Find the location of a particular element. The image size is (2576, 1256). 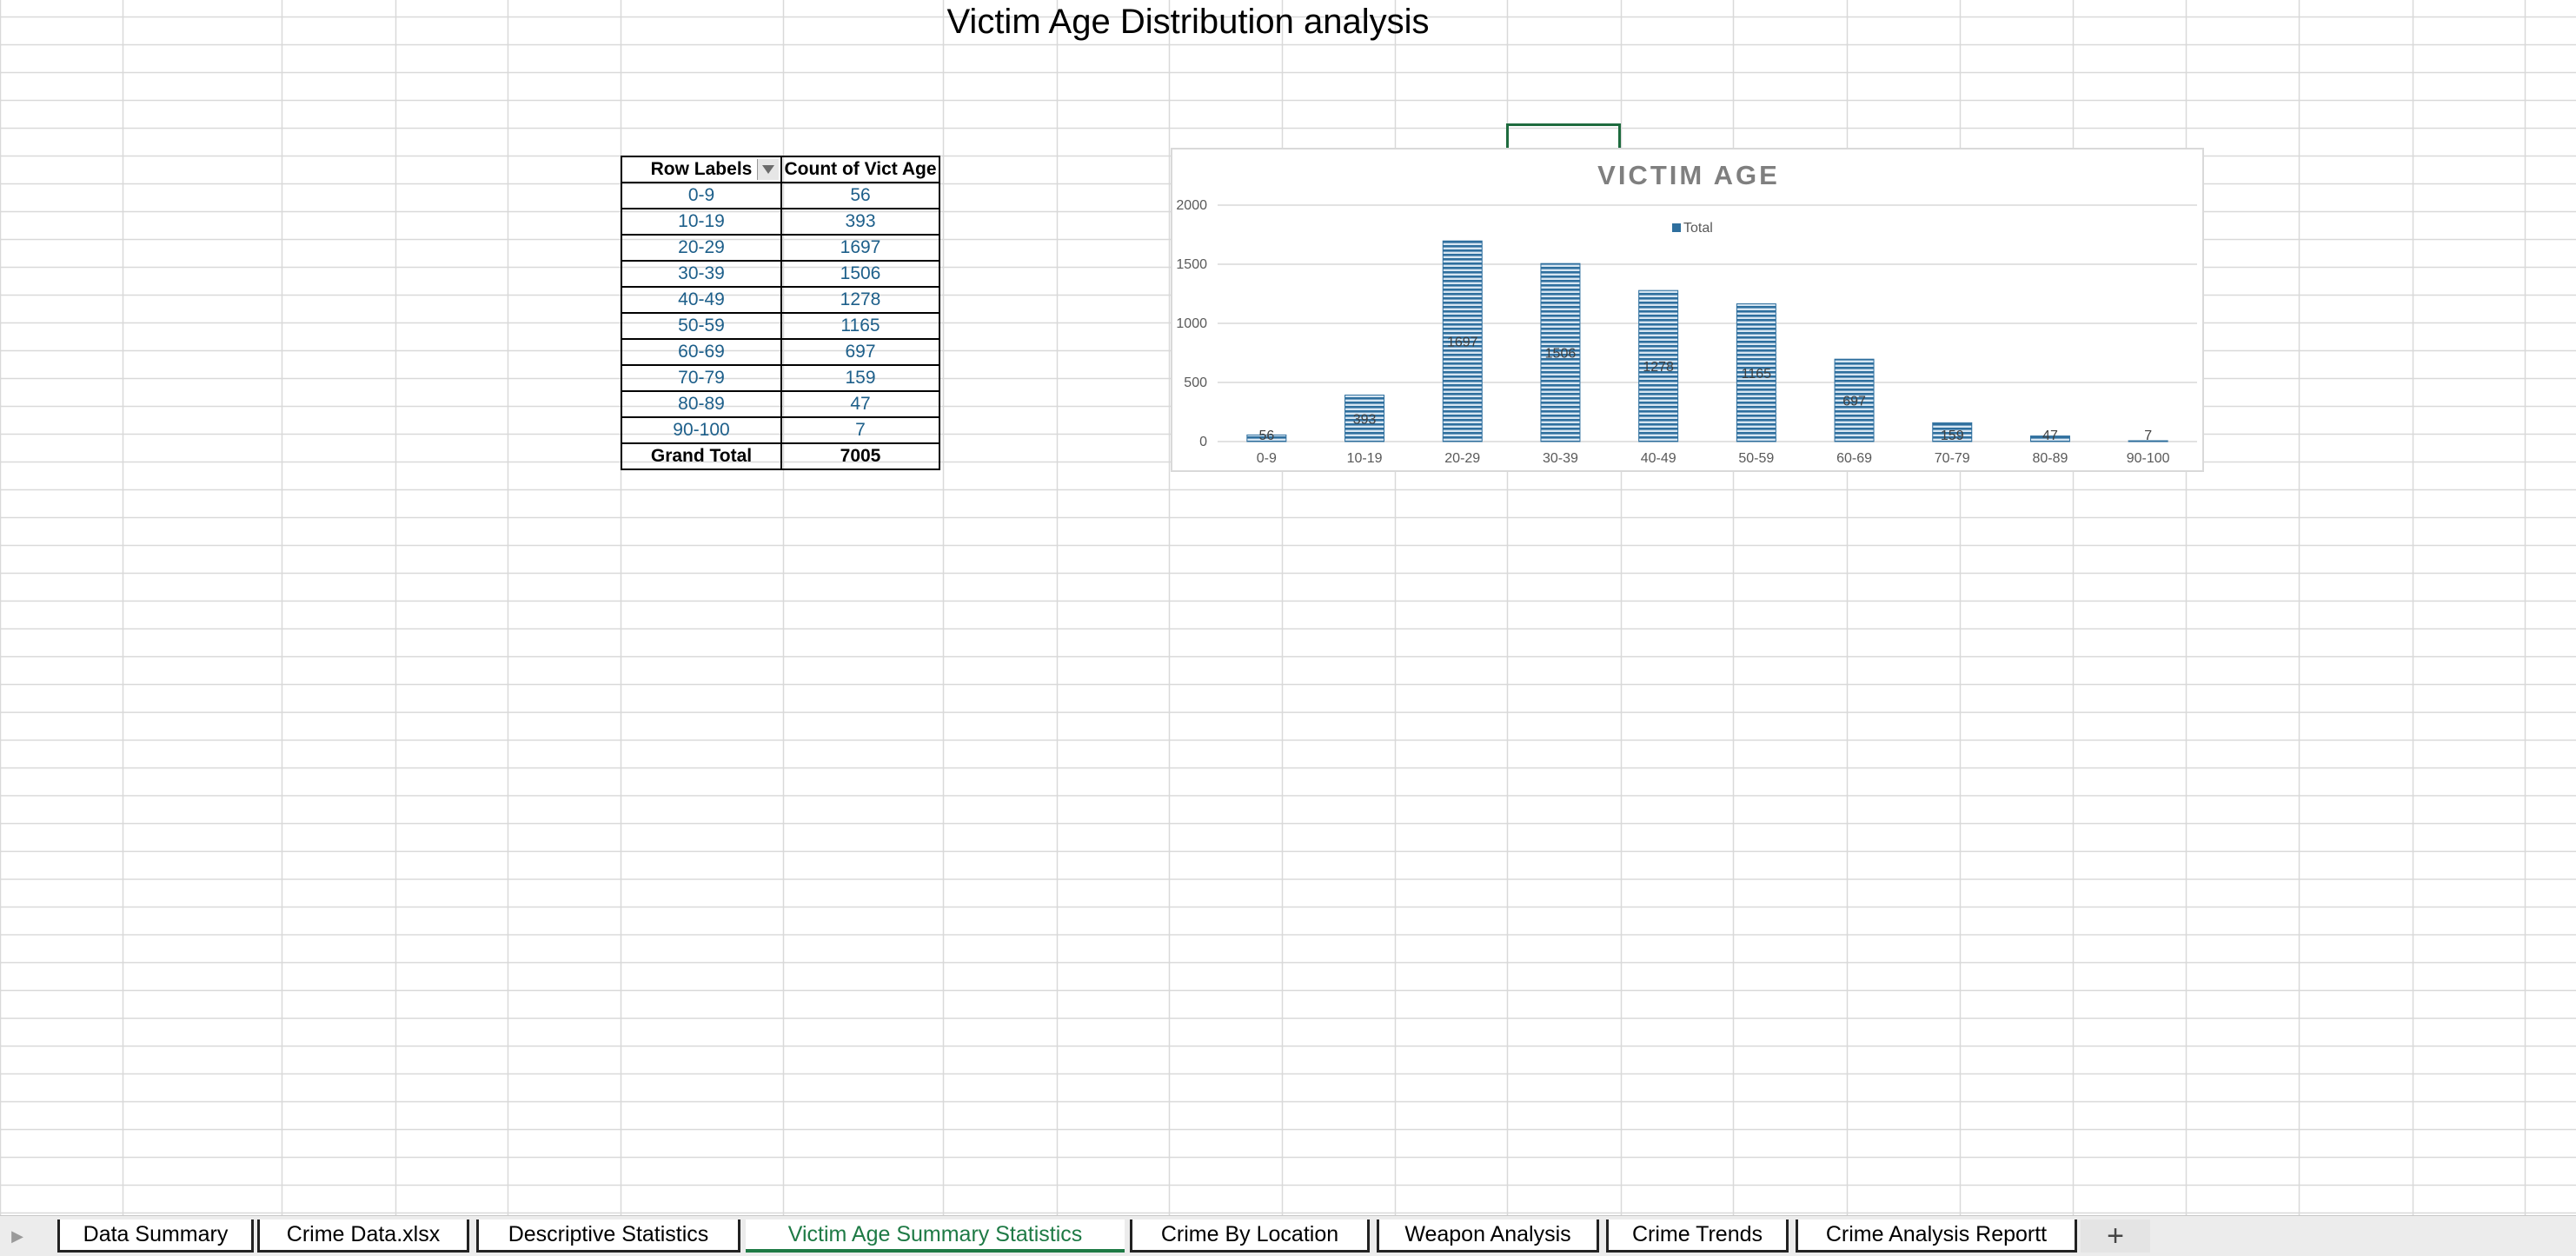

pivot-row: 0-9 56 is located at coordinates (780, 195).